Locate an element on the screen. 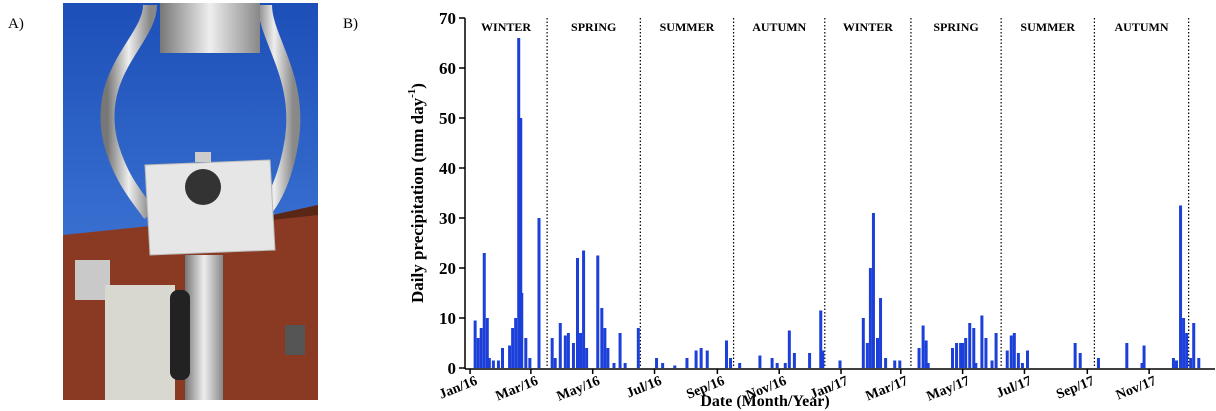  y-tick-label: 50 is located at coordinates (447, 118).